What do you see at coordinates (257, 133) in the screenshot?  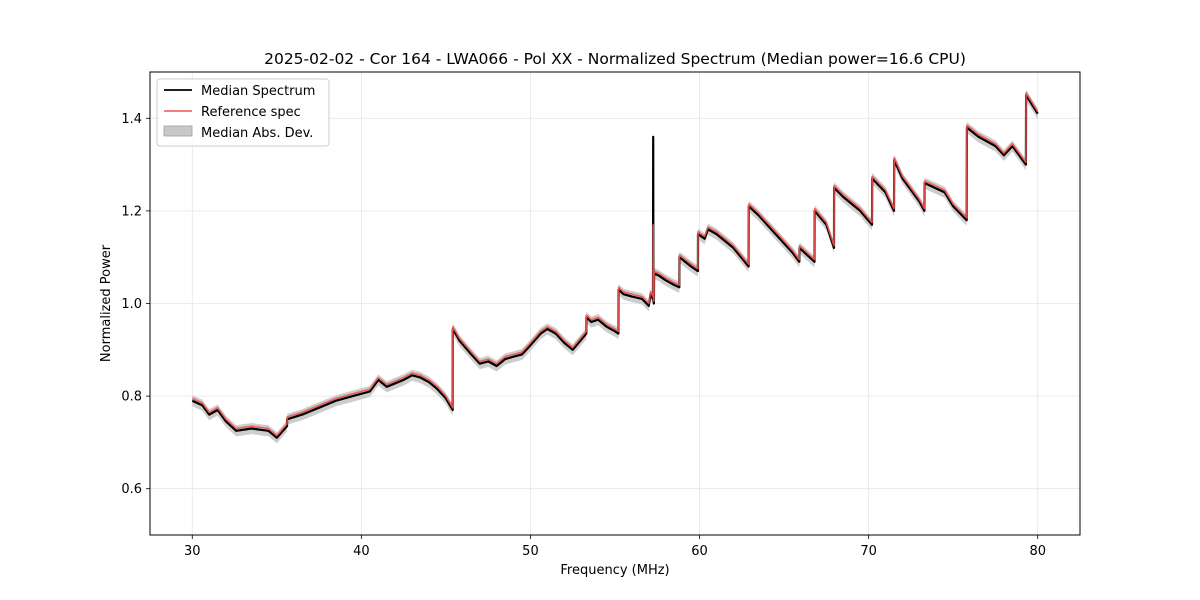 I see `legend-mad-label: Median Abs. Dev.` at bounding box center [257, 133].